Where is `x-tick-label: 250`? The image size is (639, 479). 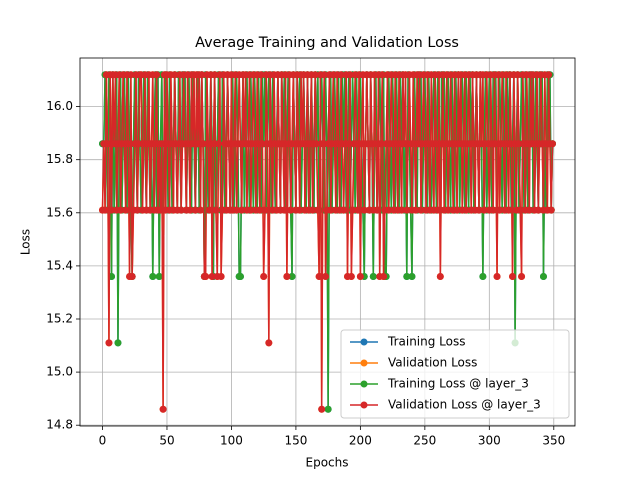 x-tick-label: 250 is located at coordinates (424, 441).